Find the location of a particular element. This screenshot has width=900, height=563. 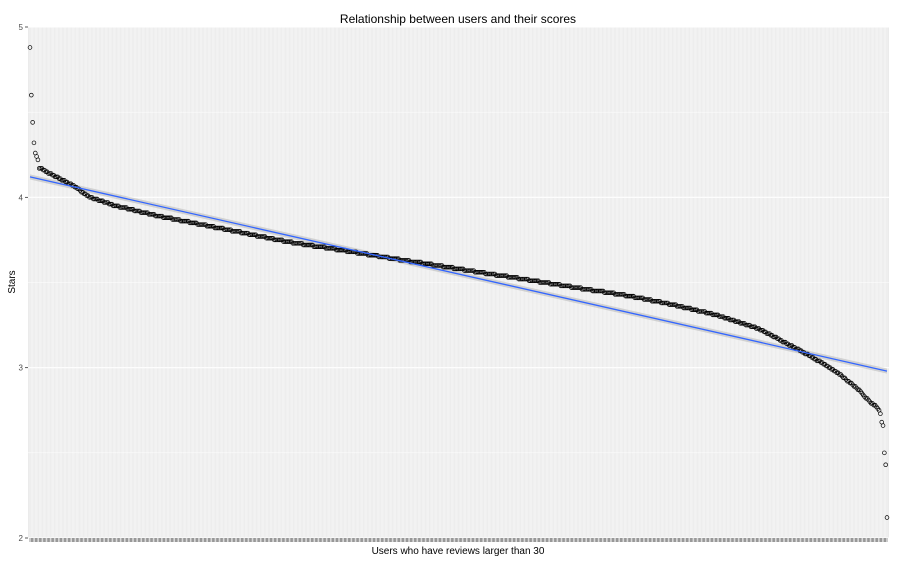

y-tick-label: 3 is located at coordinates (21, 368).